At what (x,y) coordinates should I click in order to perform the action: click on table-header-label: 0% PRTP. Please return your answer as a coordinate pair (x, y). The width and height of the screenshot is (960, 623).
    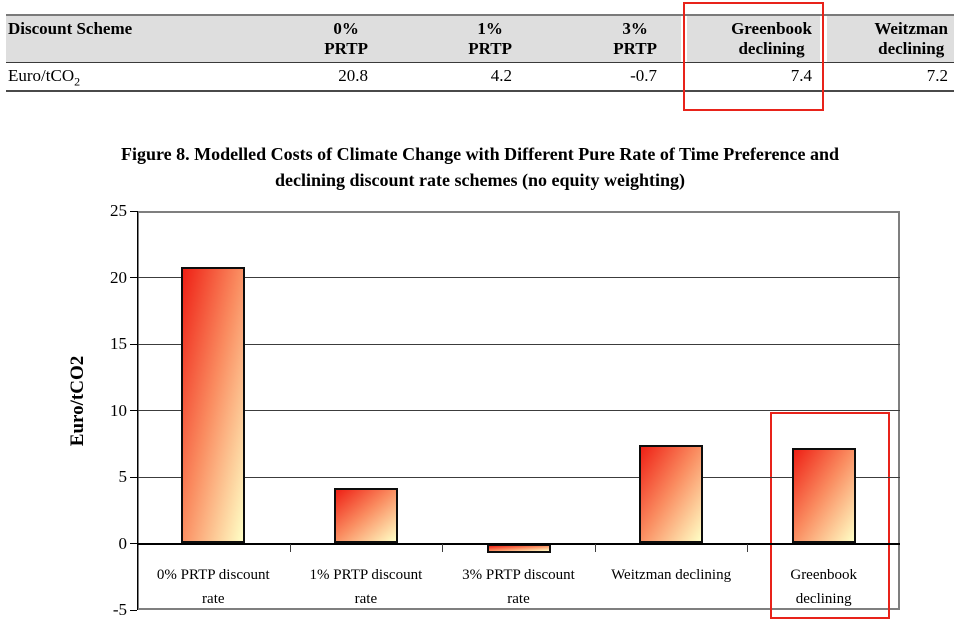
    Looking at the image, I should click on (346, 38).